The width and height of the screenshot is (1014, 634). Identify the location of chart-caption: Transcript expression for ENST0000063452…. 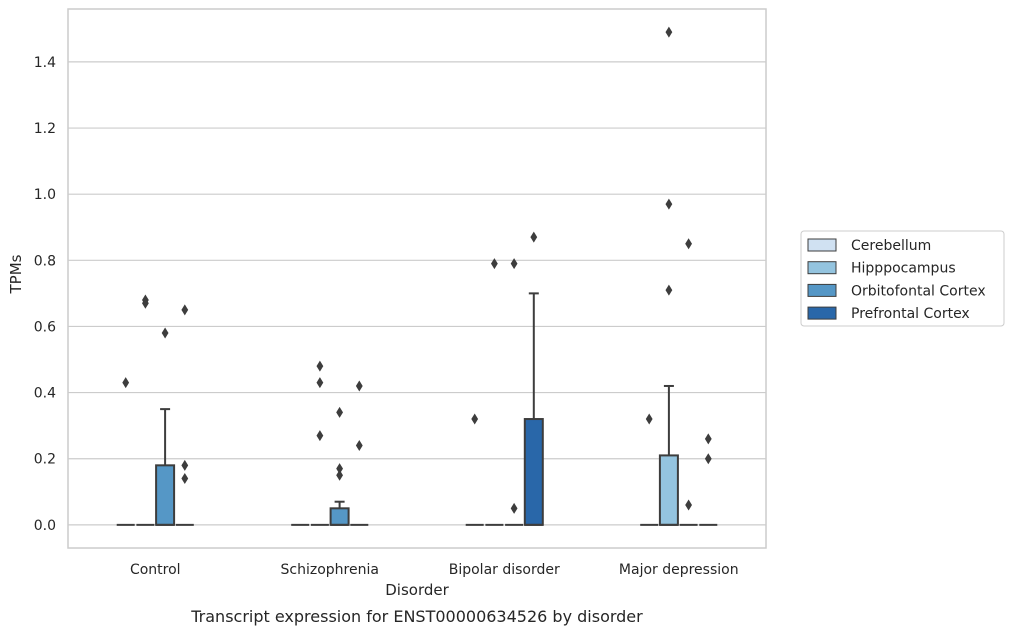
(416, 616).